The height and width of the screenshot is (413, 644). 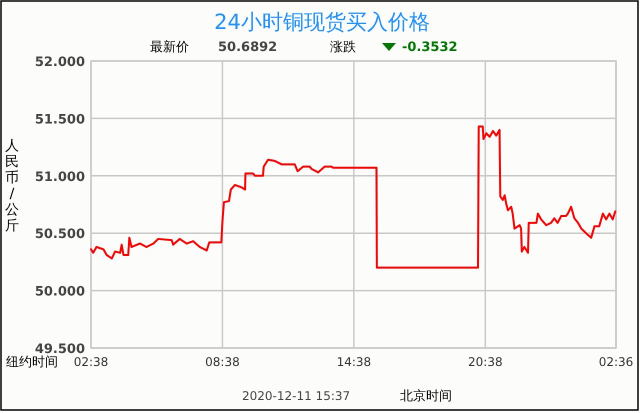 I want to click on y-axis-title: 人民币/公斤, so click(x=12, y=186).